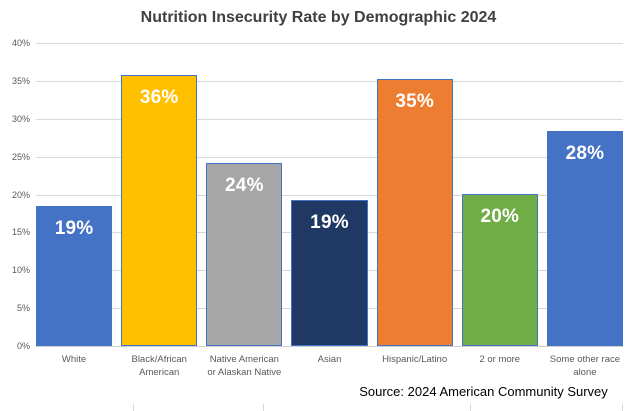 This screenshot has width=637, height=411. Describe the element at coordinates (584, 238) in the screenshot. I see `bar: 28%` at that location.